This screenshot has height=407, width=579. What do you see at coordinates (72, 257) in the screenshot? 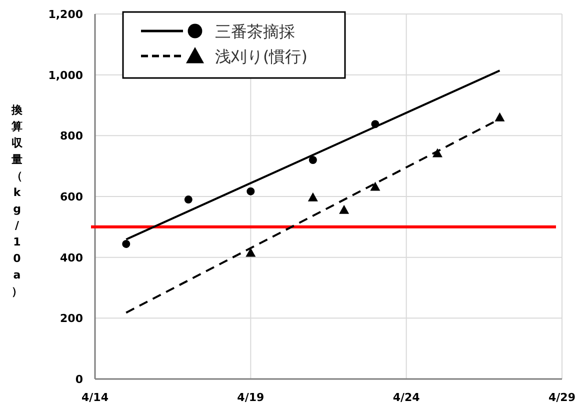
I see `y-tick-label: 400` at bounding box center [72, 257].